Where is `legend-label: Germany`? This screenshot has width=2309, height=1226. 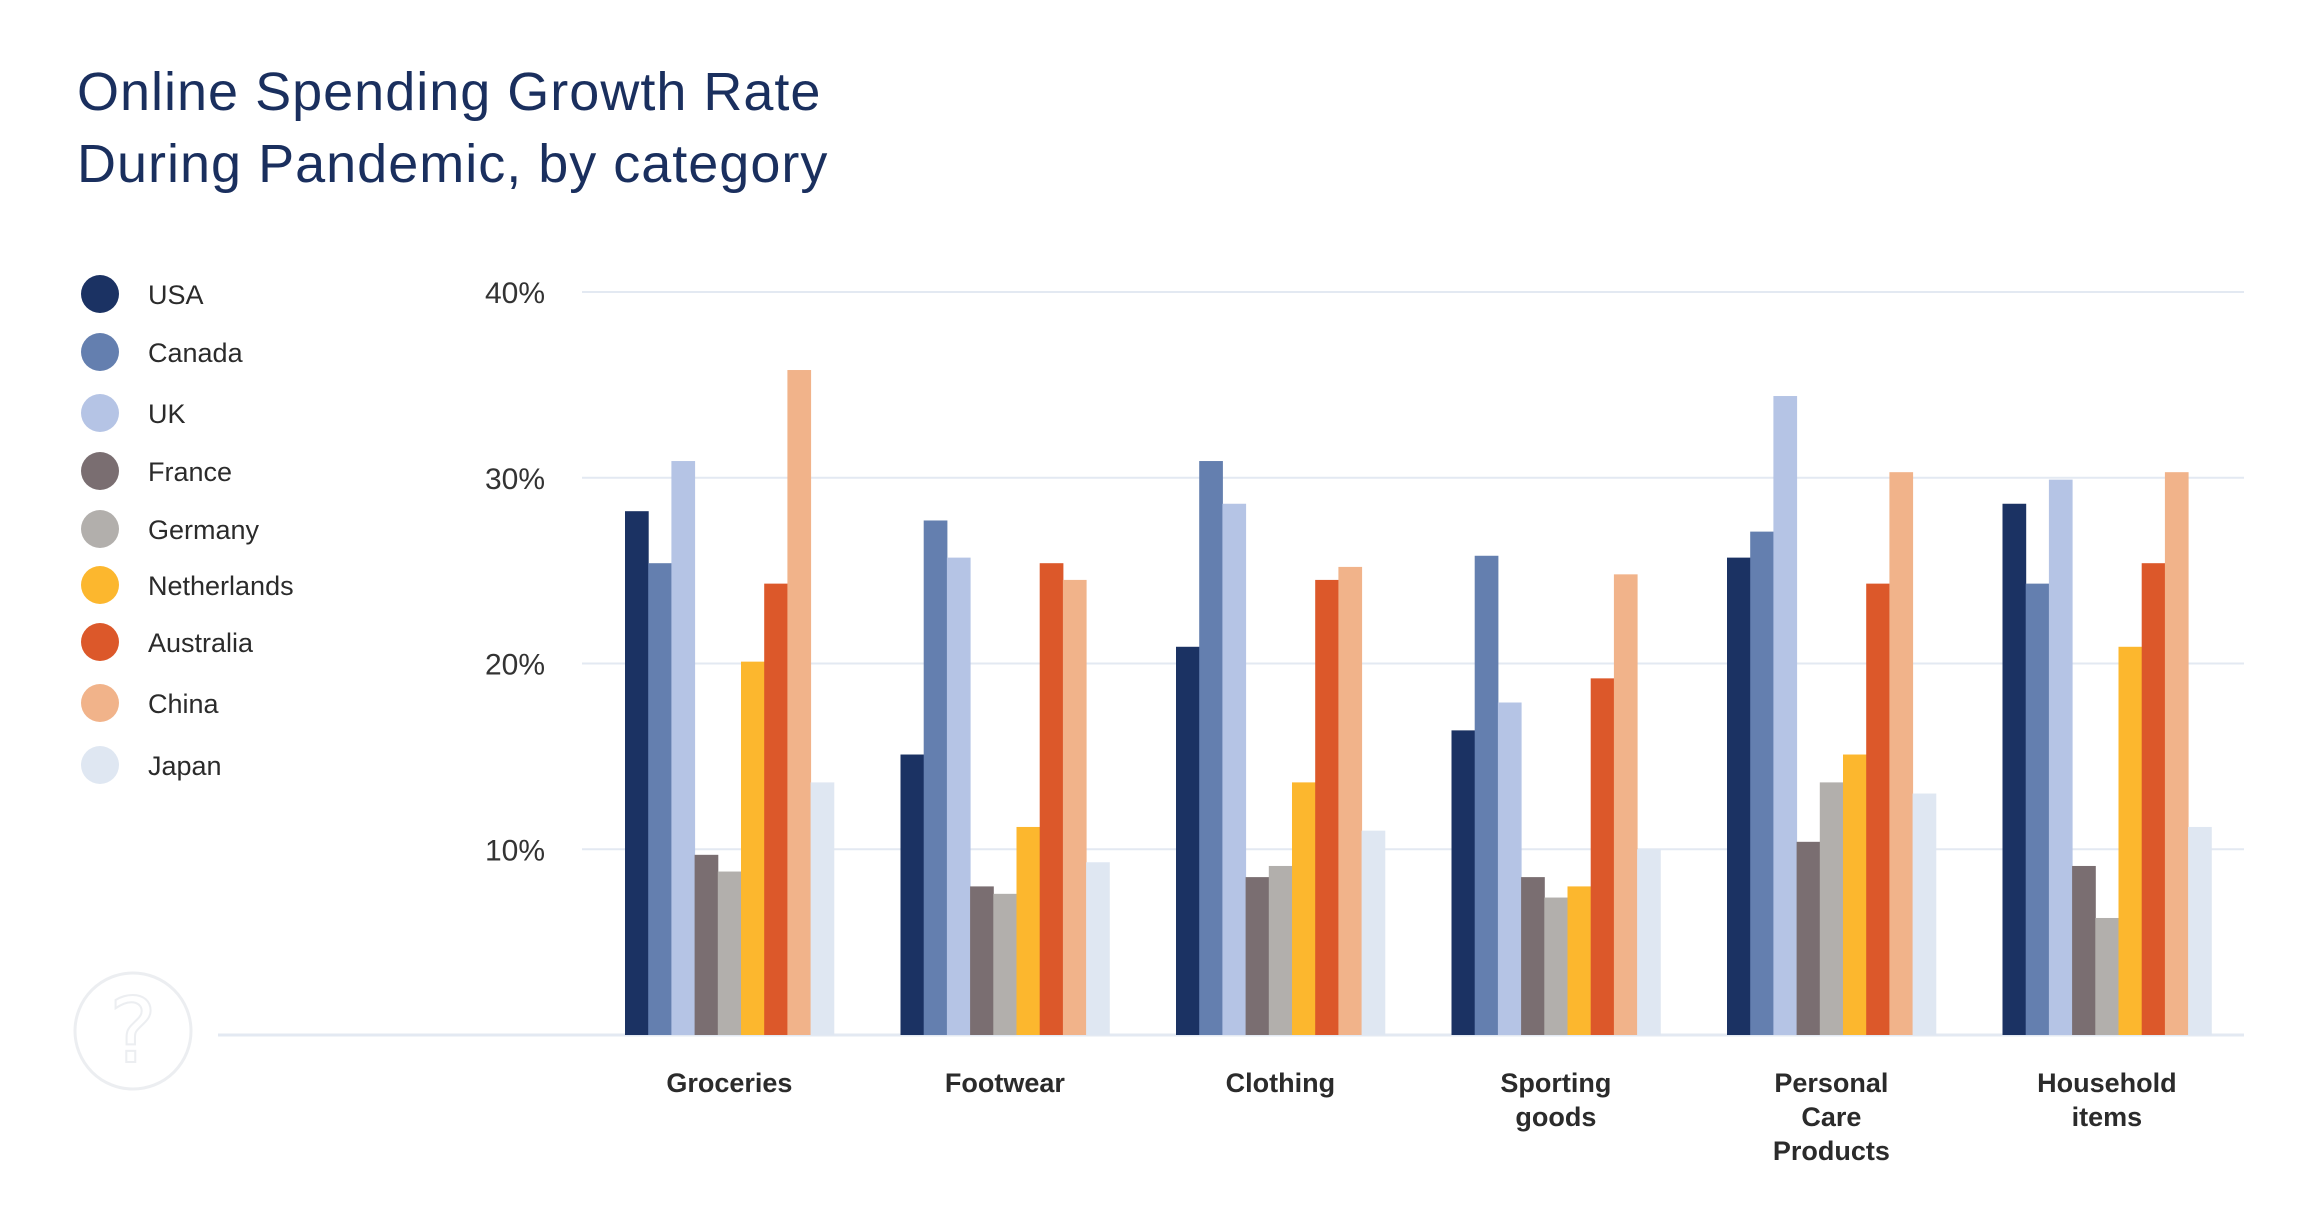 legend-label: Germany is located at coordinates (204, 530).